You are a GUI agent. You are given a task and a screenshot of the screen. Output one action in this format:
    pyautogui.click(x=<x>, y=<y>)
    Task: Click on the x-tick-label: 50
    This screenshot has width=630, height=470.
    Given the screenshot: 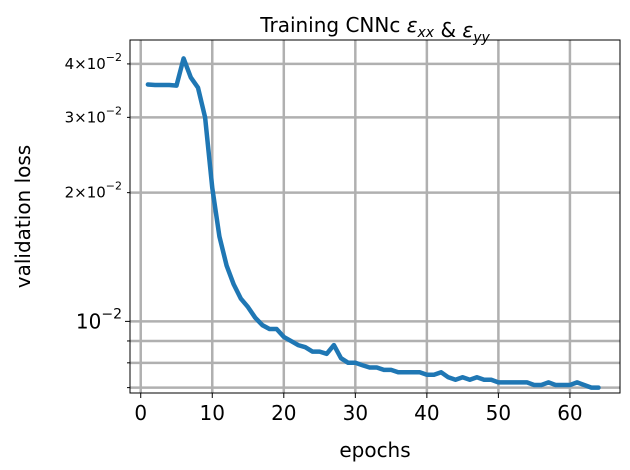 What is the action you would take?
    pyautogui.click(x=498, y=413)
    